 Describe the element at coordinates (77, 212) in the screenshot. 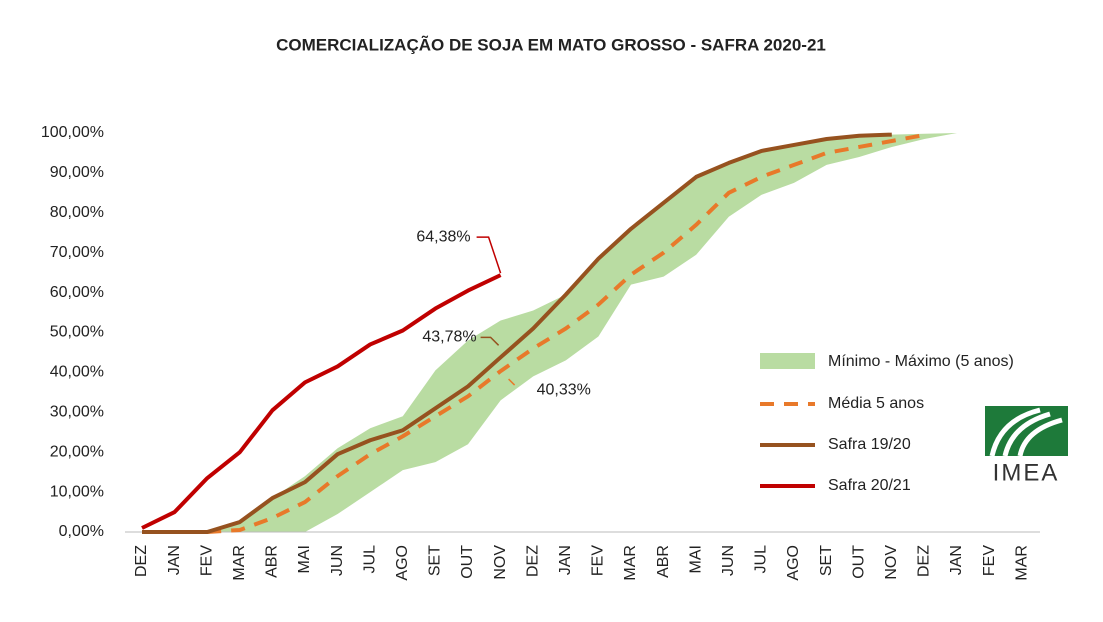

I see `y-tick-label: 80,00%` at that location.